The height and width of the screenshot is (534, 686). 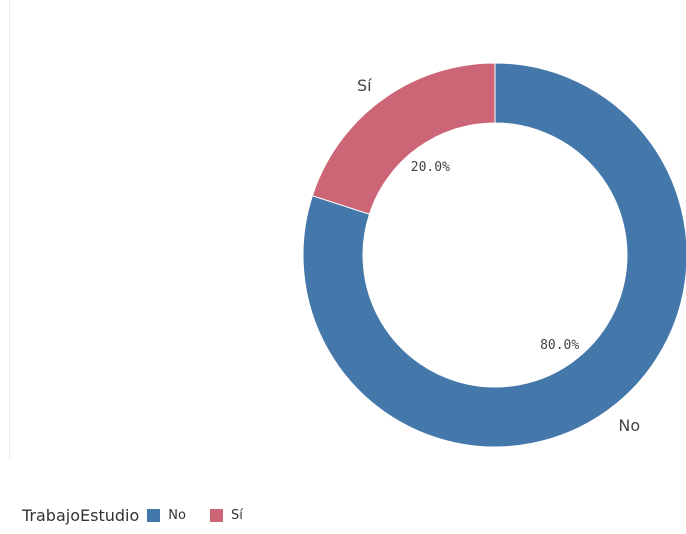 I want to click on value-label-s: 20.0%, so click(x=430, y=167).